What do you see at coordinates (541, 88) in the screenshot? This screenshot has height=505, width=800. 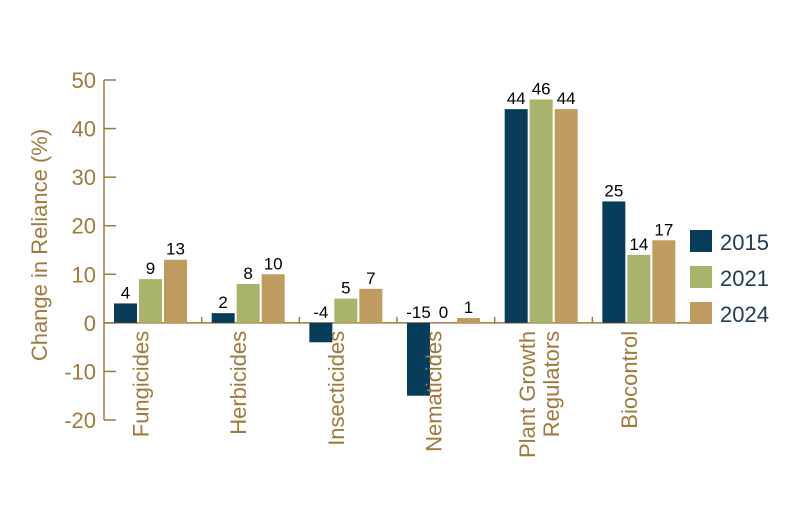 I see `data-label: 46` at bounding box center [541, 88].